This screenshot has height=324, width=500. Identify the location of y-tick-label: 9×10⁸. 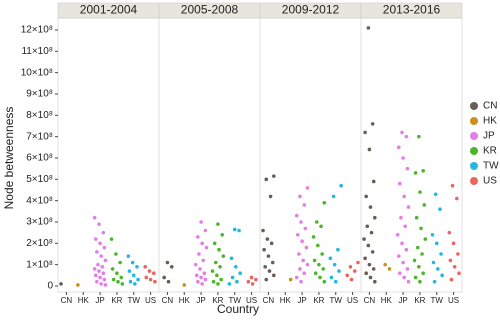
(39, 94).